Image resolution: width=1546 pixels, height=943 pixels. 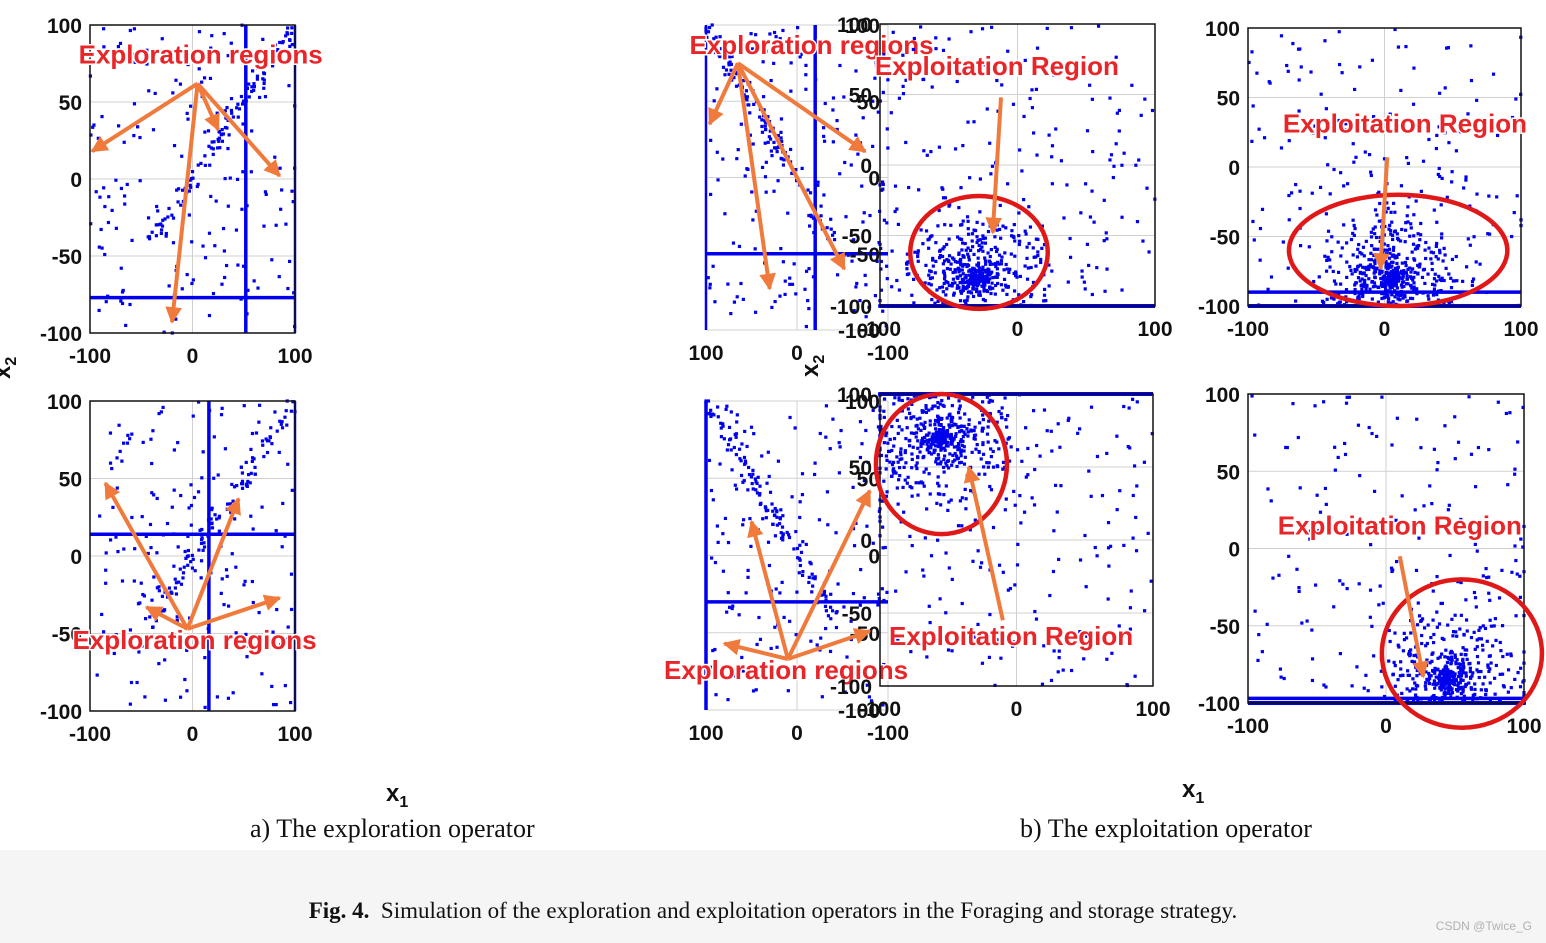 I want to click on y-tick-label: 100, so click(x=862, y=402).